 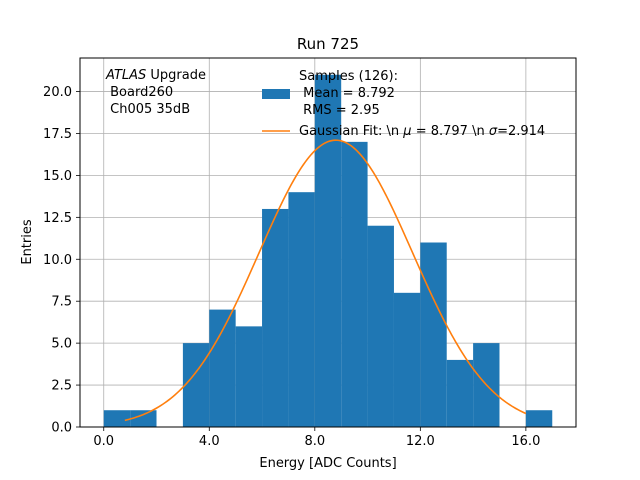 I want to click on y-tick-label: 7.5, so click(x=61, y=302).